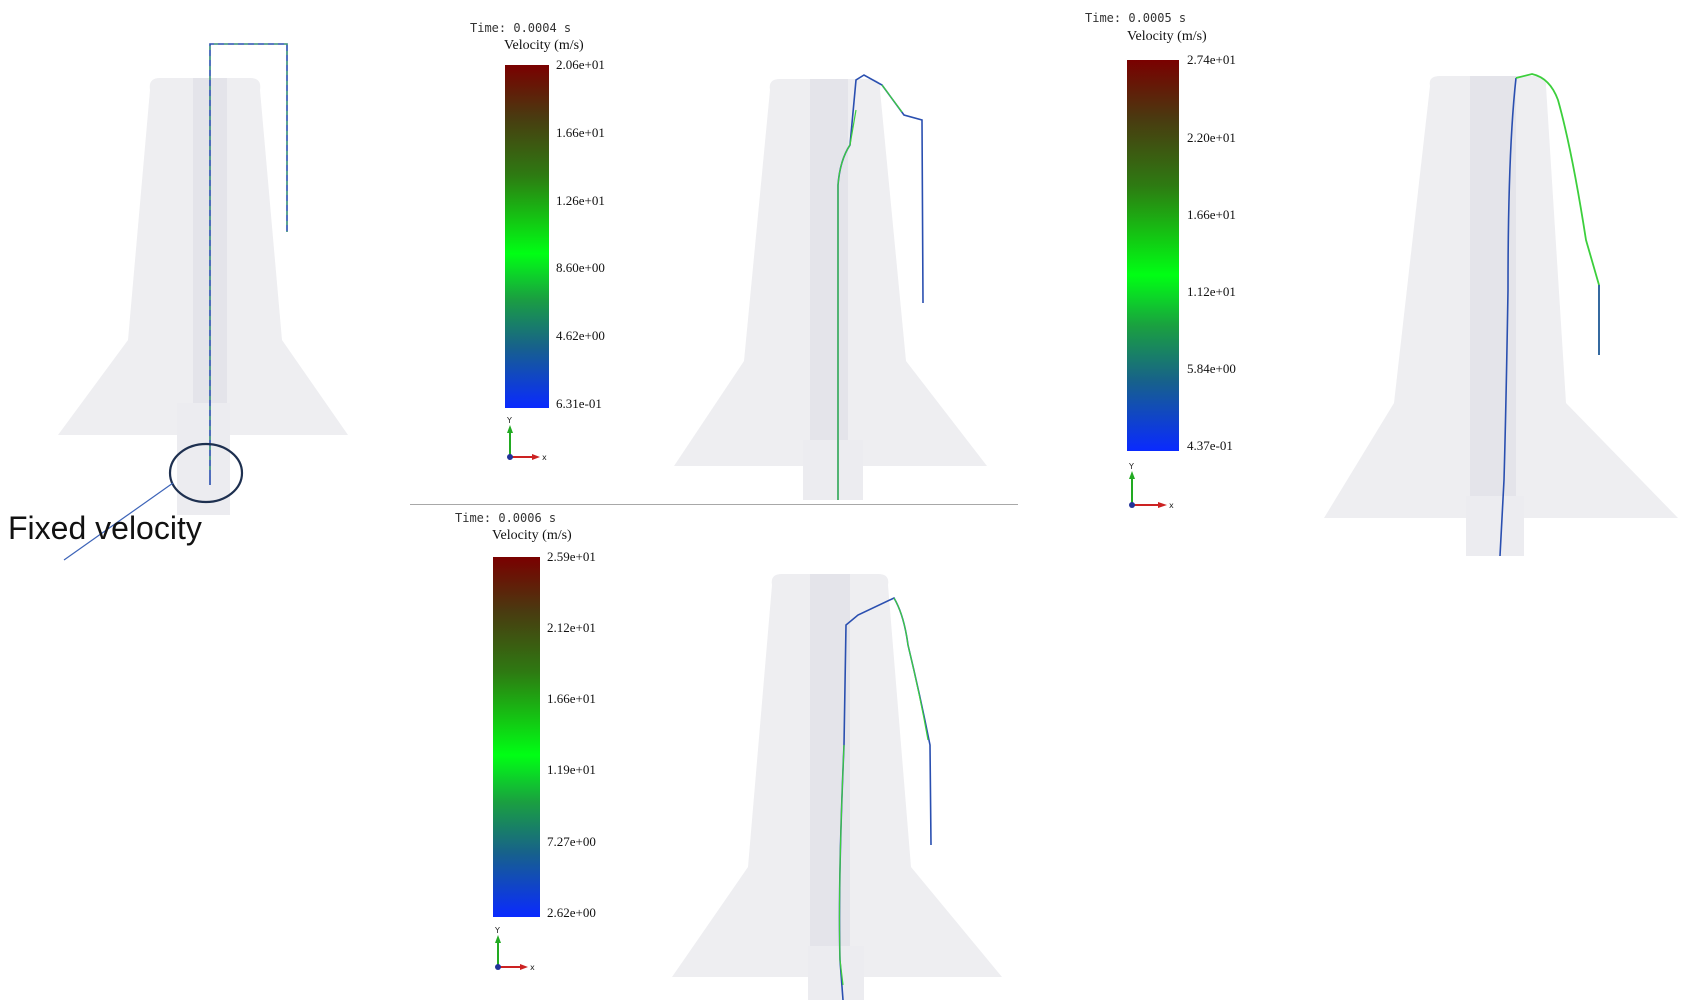 Image resolution: width=1707 pixels, height=1000 pixels. What do you see at coordinates (571, 912) in the screenshot?
I see `colorbar-tick: 2.62e+00` at bounding box center [571, 912].